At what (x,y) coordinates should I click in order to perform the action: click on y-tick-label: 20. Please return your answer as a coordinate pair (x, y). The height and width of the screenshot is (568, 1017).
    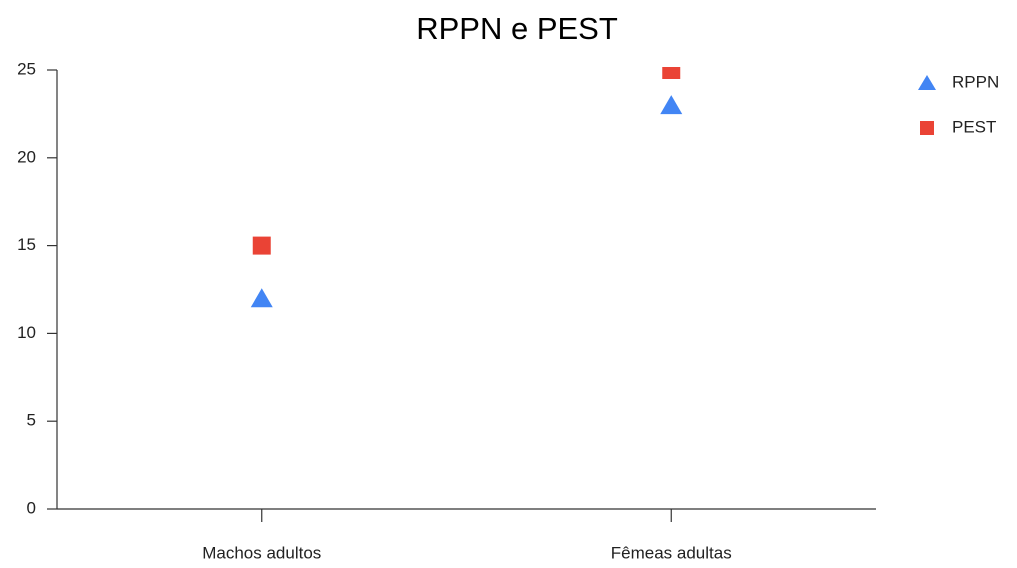
    Looking at the image, I should click on (26, 156).